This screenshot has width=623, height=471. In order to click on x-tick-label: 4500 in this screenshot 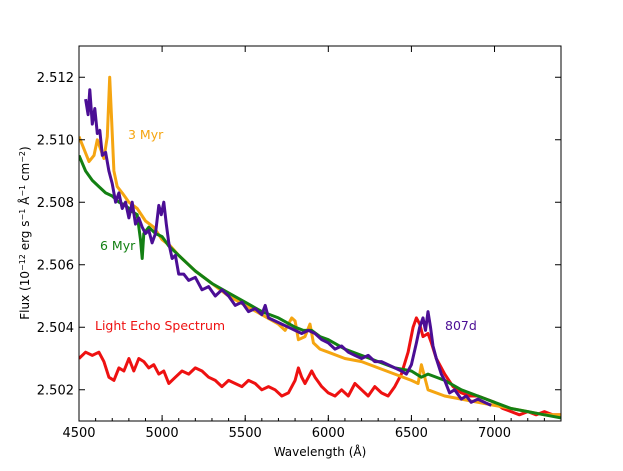, I will do `click(78, 433)`.